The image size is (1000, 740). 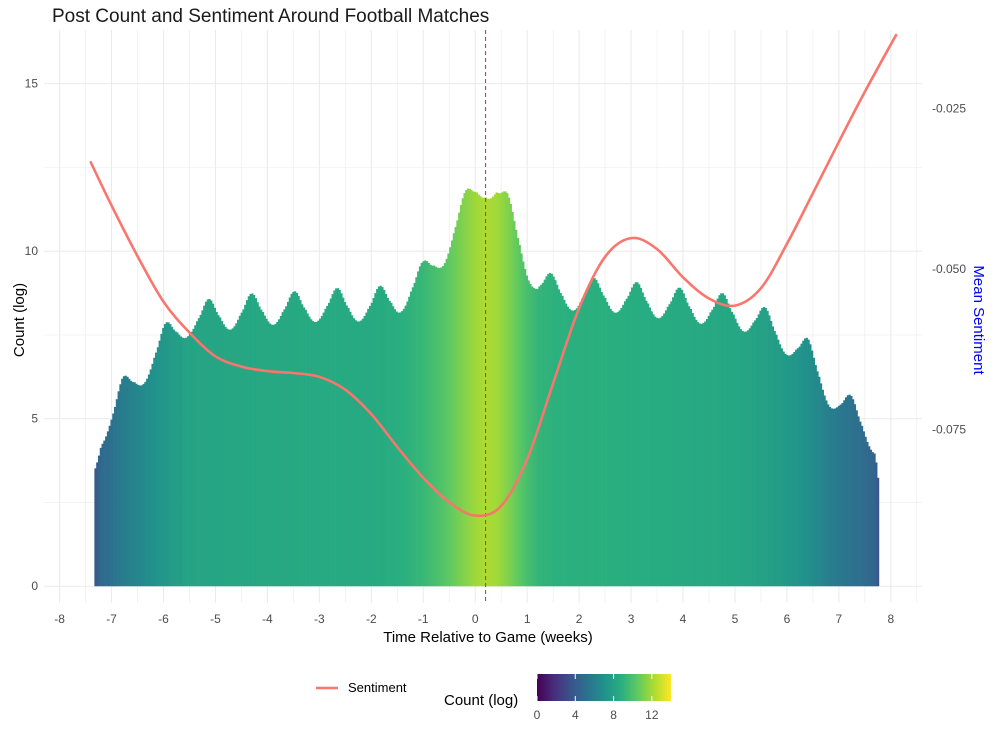 What do you see at coordinates (377, 687) in the screenshot?
I see `legend-sentiment-label: Sentiment` at bounding box center [377, 687].